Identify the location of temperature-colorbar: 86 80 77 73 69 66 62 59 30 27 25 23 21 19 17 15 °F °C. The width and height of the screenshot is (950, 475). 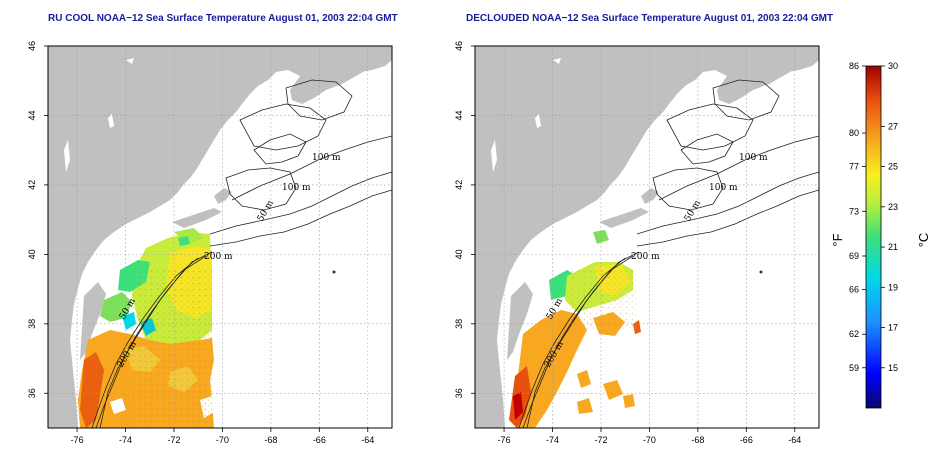
(880, 235).